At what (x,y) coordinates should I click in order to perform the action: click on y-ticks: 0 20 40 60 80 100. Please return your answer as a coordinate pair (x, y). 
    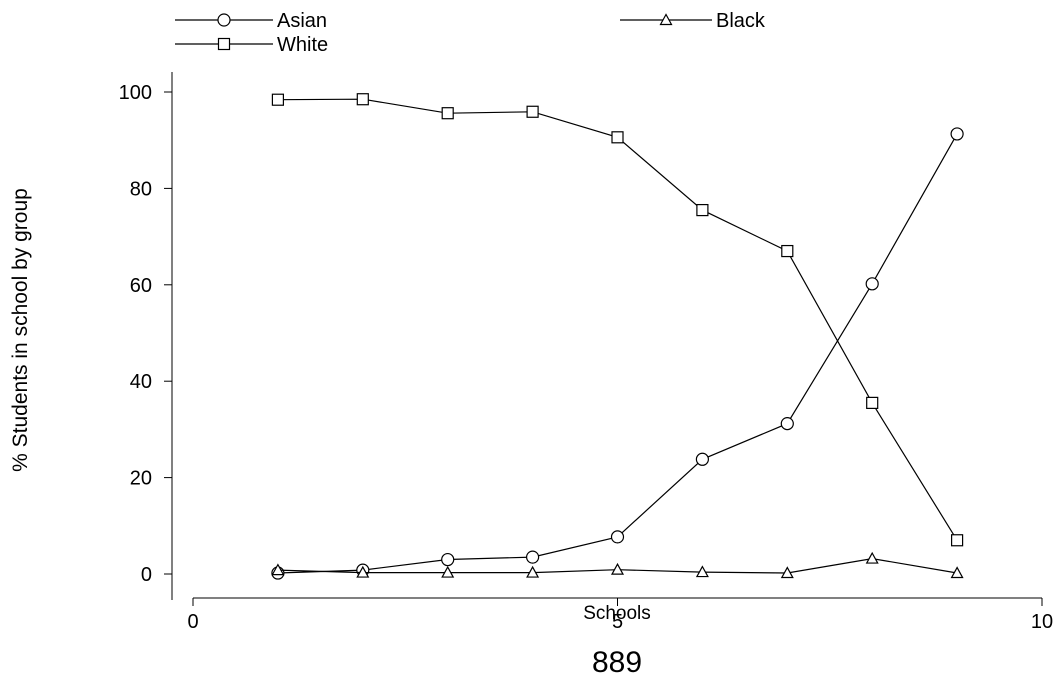
    Looking at the image, I should click on (145, 334).